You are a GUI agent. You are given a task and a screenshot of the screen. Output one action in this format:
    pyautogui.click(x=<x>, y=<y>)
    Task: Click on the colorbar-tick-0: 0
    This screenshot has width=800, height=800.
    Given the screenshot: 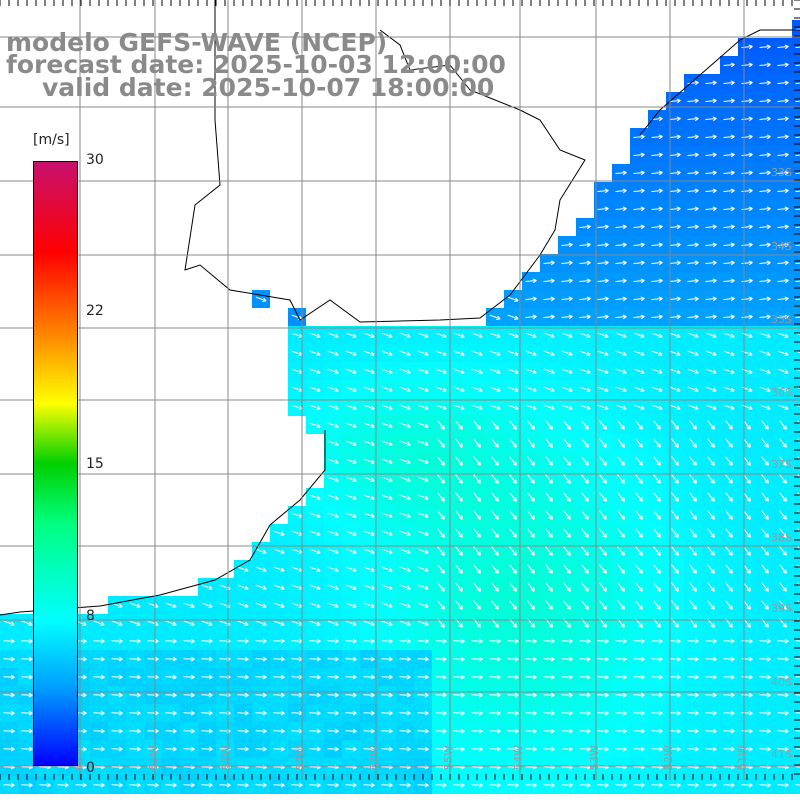 What is the action you would take?
    pyautogui.click(x=90, y=768)
    